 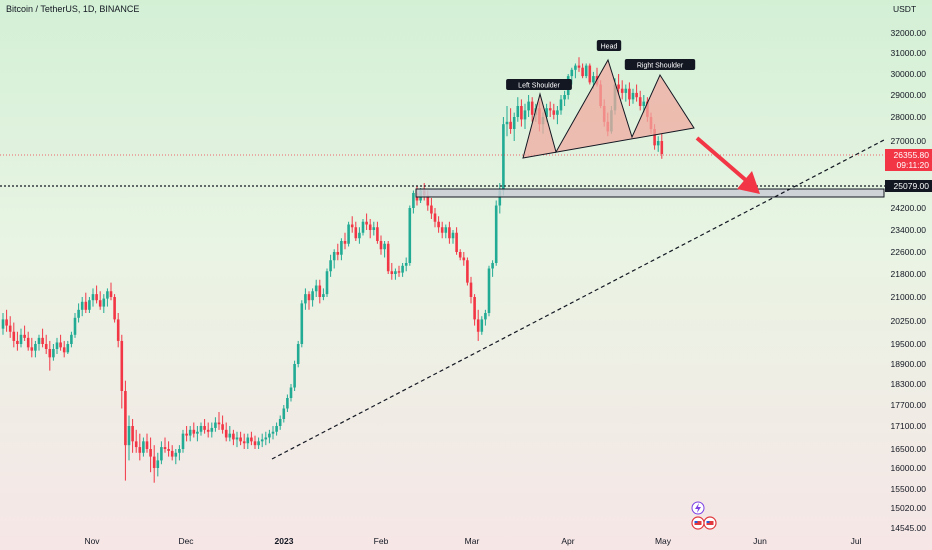 I want to click on y-tick-label: 21800.00, so click(x=909, y=274).